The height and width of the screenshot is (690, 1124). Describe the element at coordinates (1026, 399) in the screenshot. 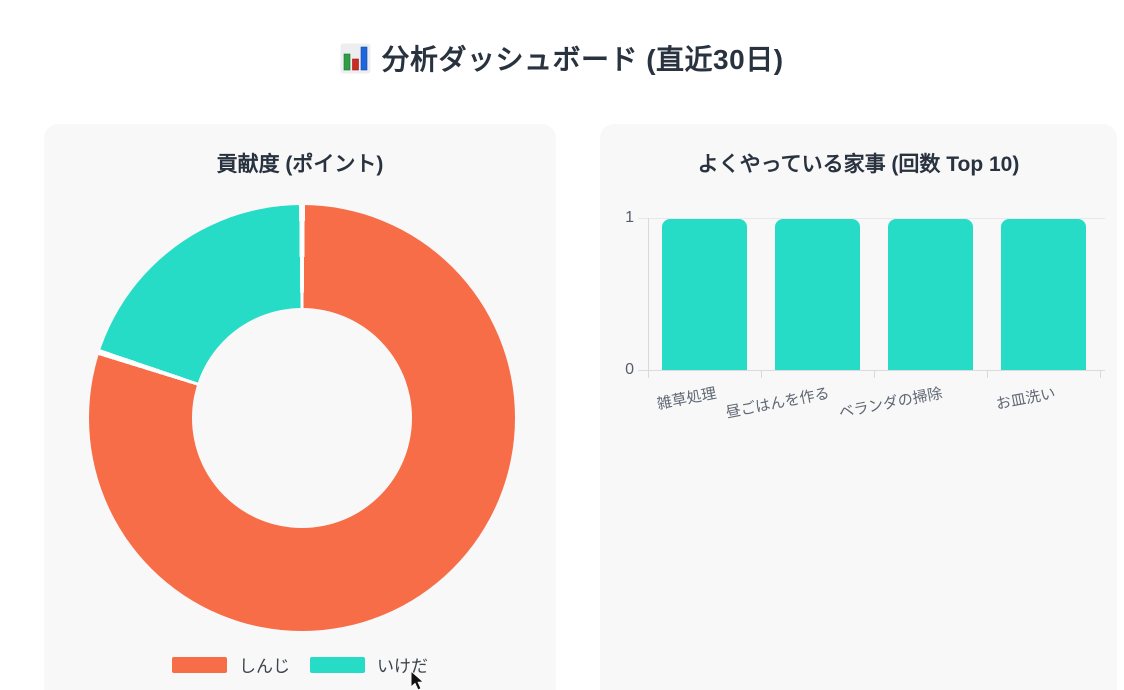

I see `x-axis-label: お皿洗い` at that location.